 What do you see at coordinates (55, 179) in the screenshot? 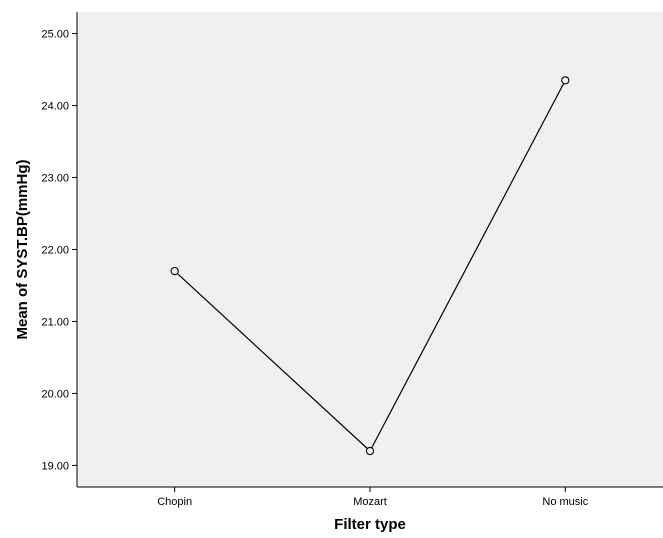
I see `y-tick-label: 23.00` at bounding box center [55, 179].